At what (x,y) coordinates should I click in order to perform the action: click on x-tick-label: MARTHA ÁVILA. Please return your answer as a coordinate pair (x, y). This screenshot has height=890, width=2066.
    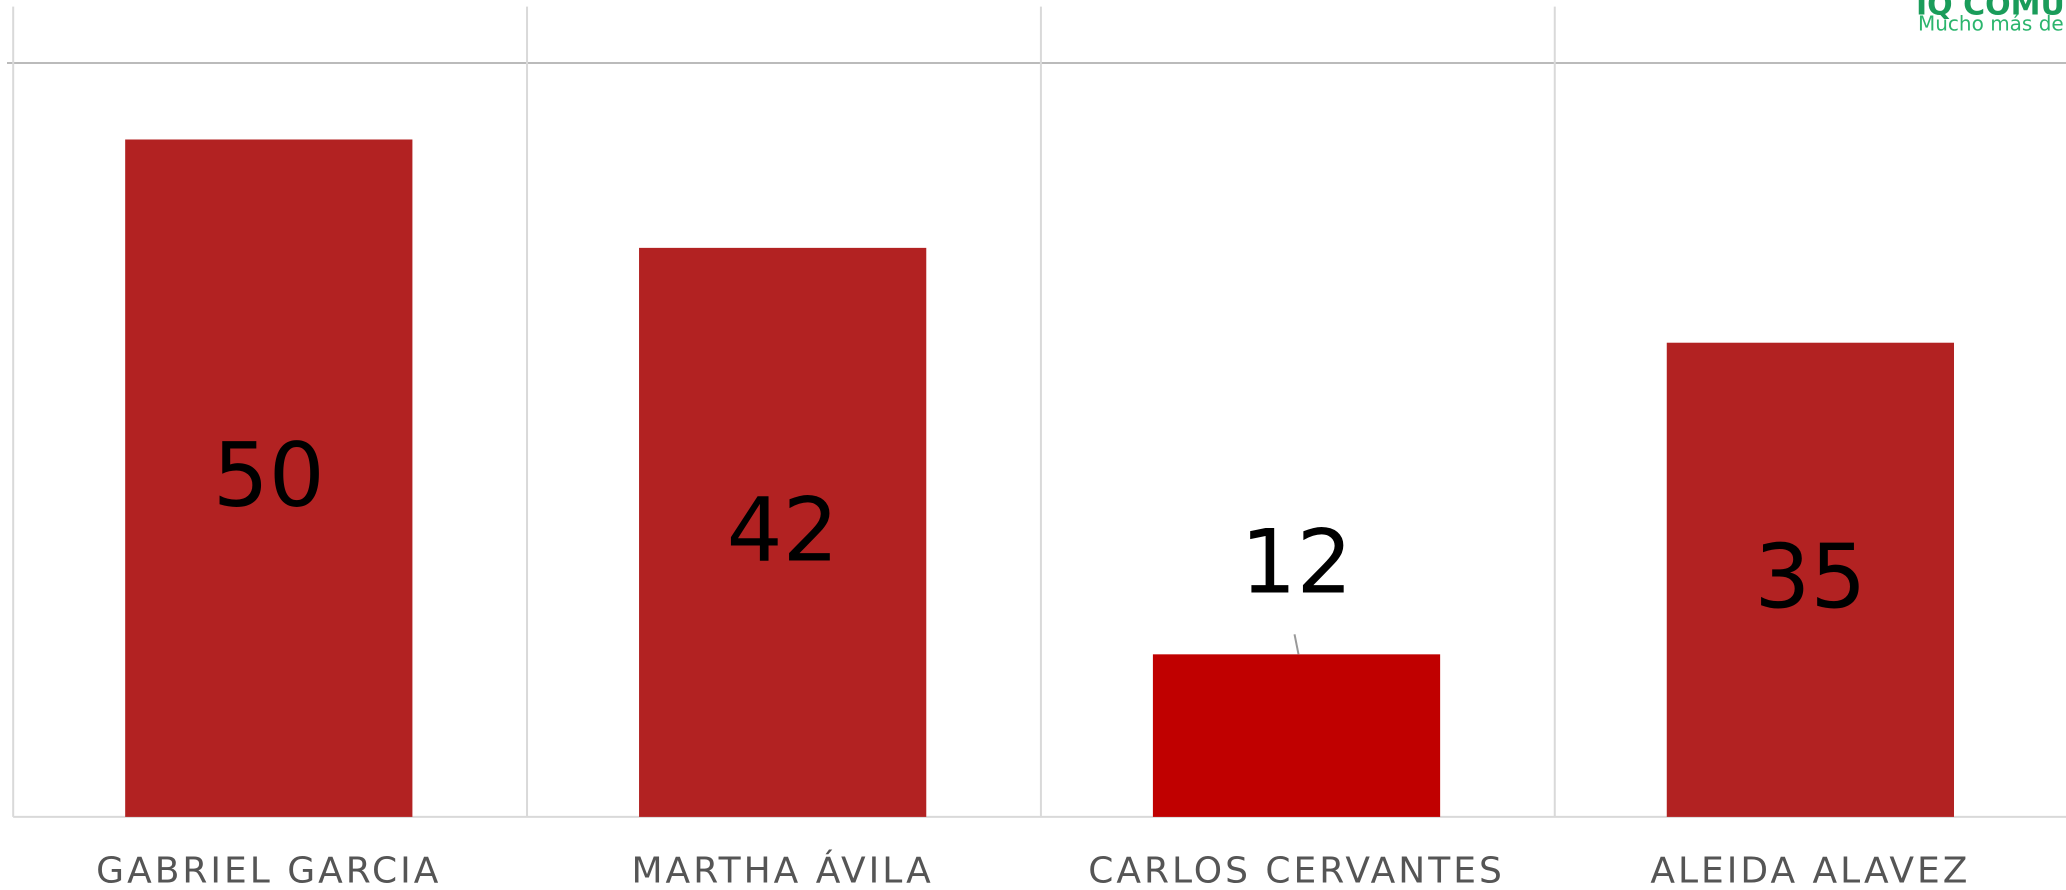
    Looking at the image, I should click on (783, 869).